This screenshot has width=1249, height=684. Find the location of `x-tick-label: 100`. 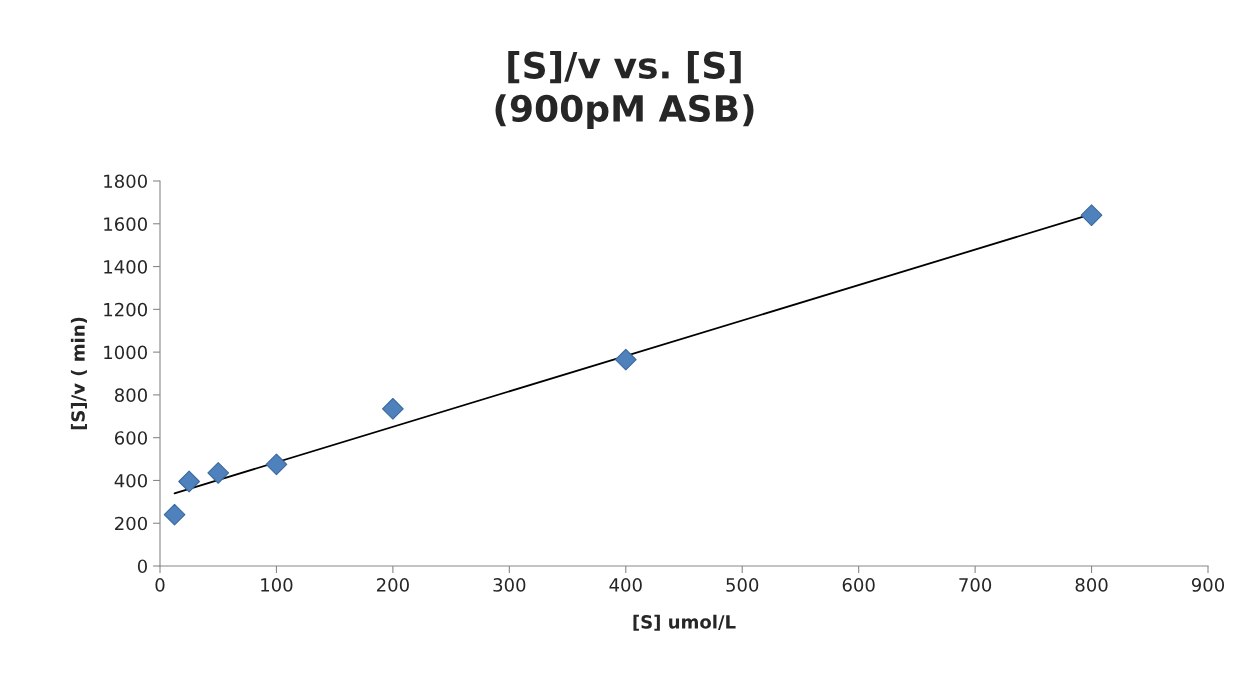

x-tick-label: 100 is located at coordinates (277, 585).